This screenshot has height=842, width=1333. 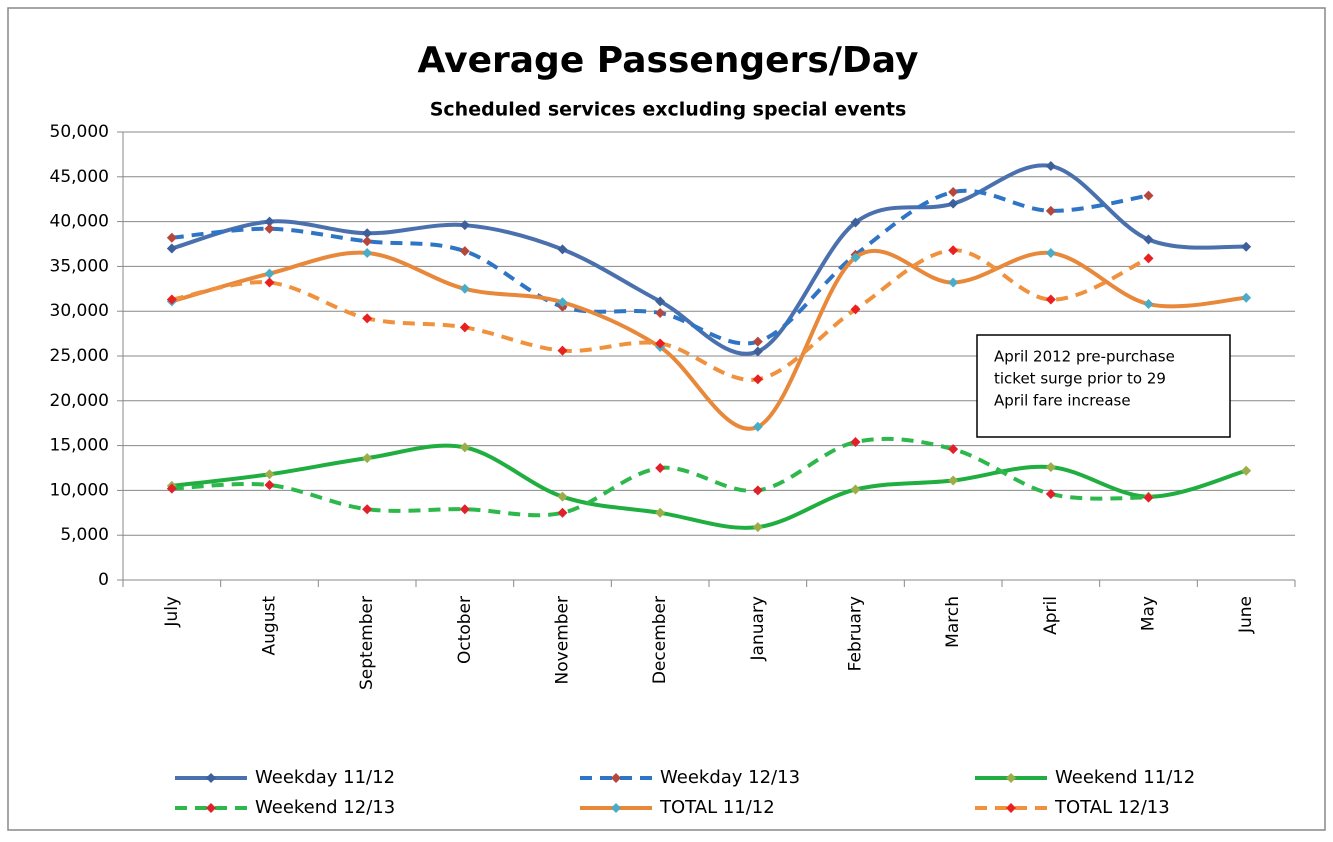 I want to click on x-tick-label: October, so click(x=465, y=630).